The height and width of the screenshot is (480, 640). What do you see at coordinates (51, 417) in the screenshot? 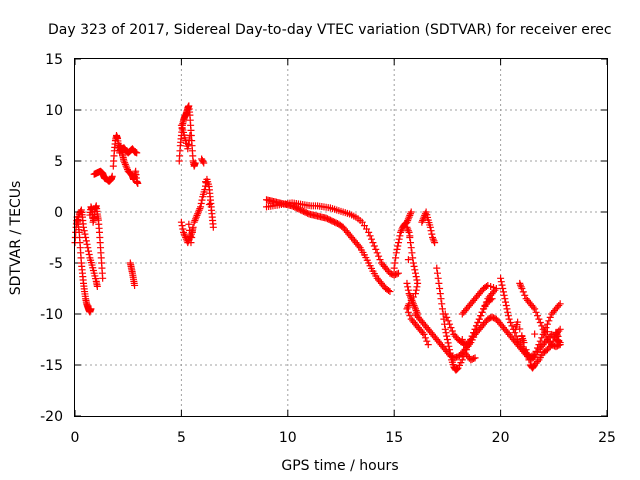
I see `y-tick-label: -20` at bounding box center [51, 417].